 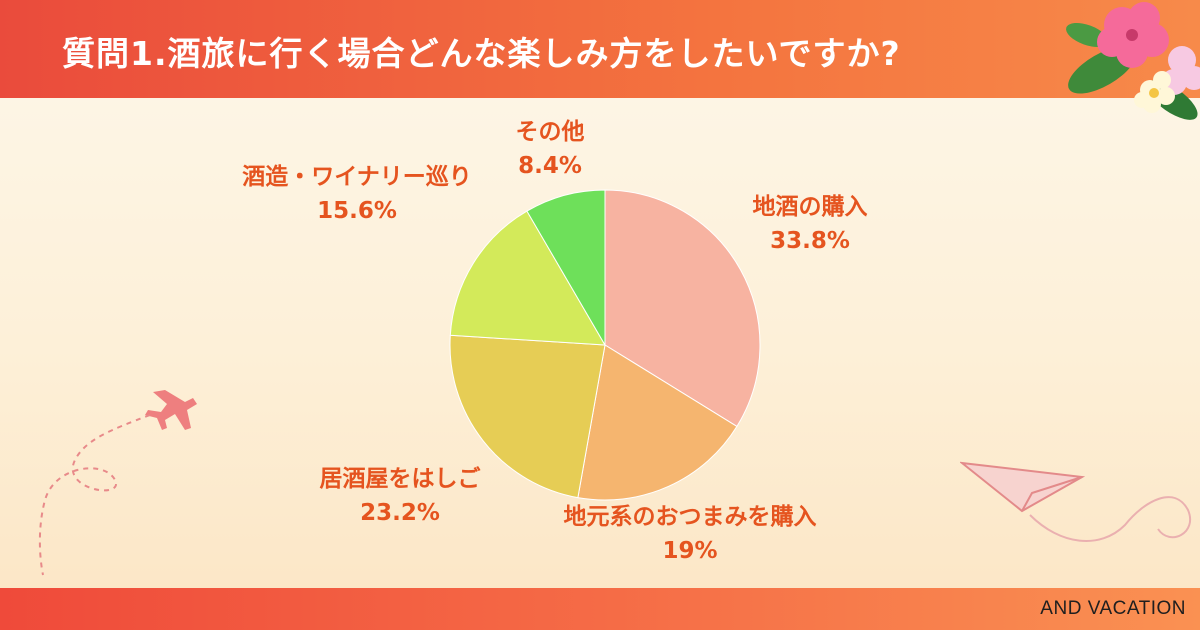 I want to click on slice-value-label: 23.2%, so click(x=400, y=513).